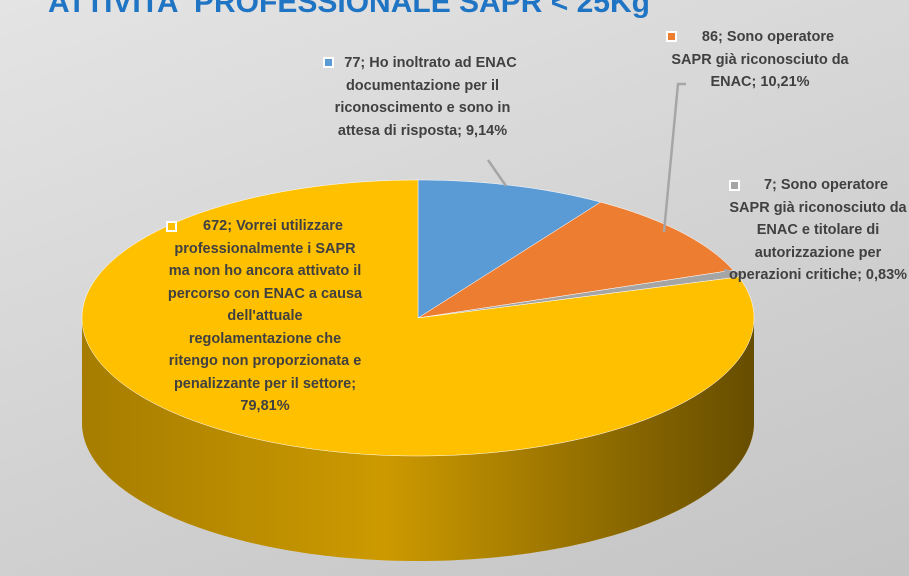 The image size is (909, 576). Describe the element at coordinates (614, 179) in the screenshot. I see `leader-lines` at that location.